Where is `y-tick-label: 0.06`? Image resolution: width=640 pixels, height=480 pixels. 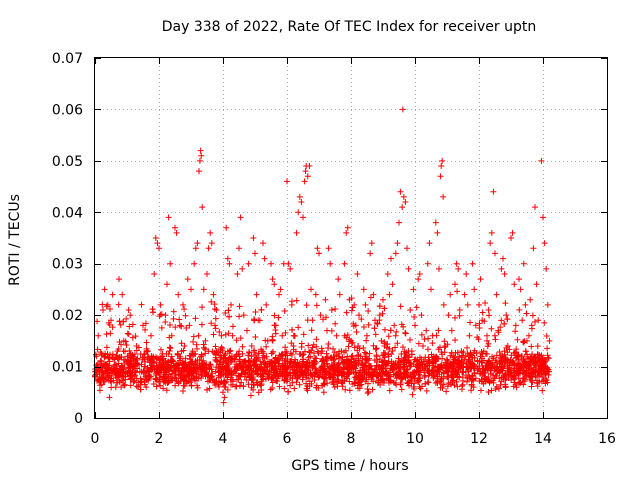 y-tick-label: 0.06 is located at coordinates (67, 110).